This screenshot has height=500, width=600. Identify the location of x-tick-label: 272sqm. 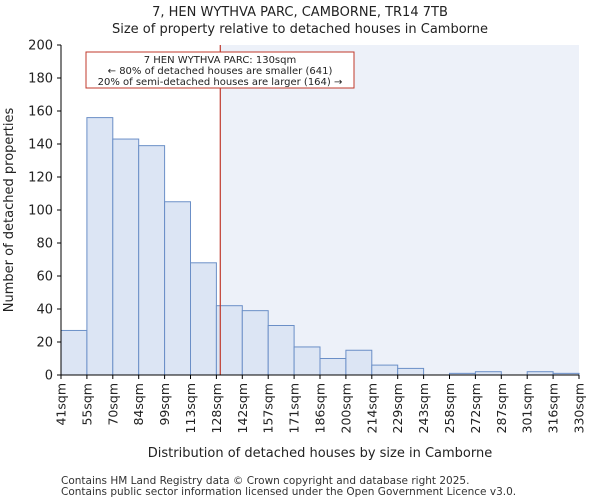
(475, 408).